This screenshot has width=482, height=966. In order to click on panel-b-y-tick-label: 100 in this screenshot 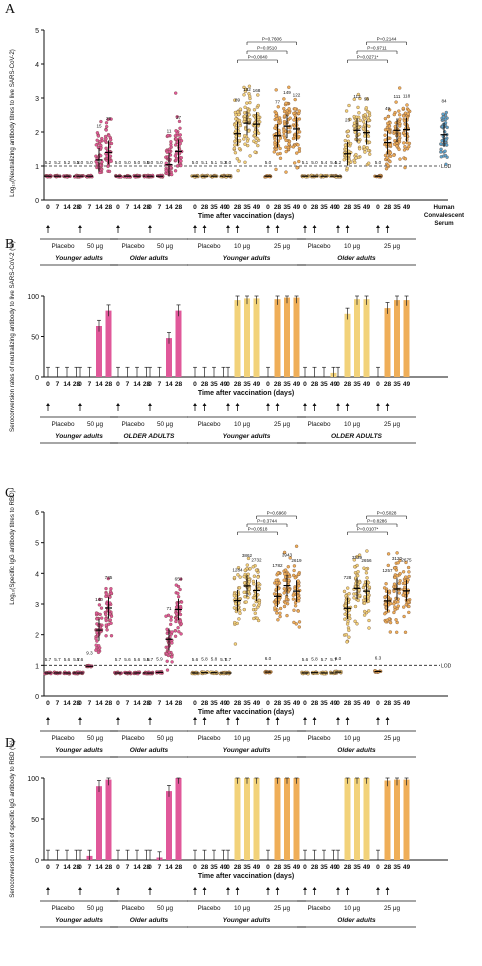, I will do `click(33, 297)`.